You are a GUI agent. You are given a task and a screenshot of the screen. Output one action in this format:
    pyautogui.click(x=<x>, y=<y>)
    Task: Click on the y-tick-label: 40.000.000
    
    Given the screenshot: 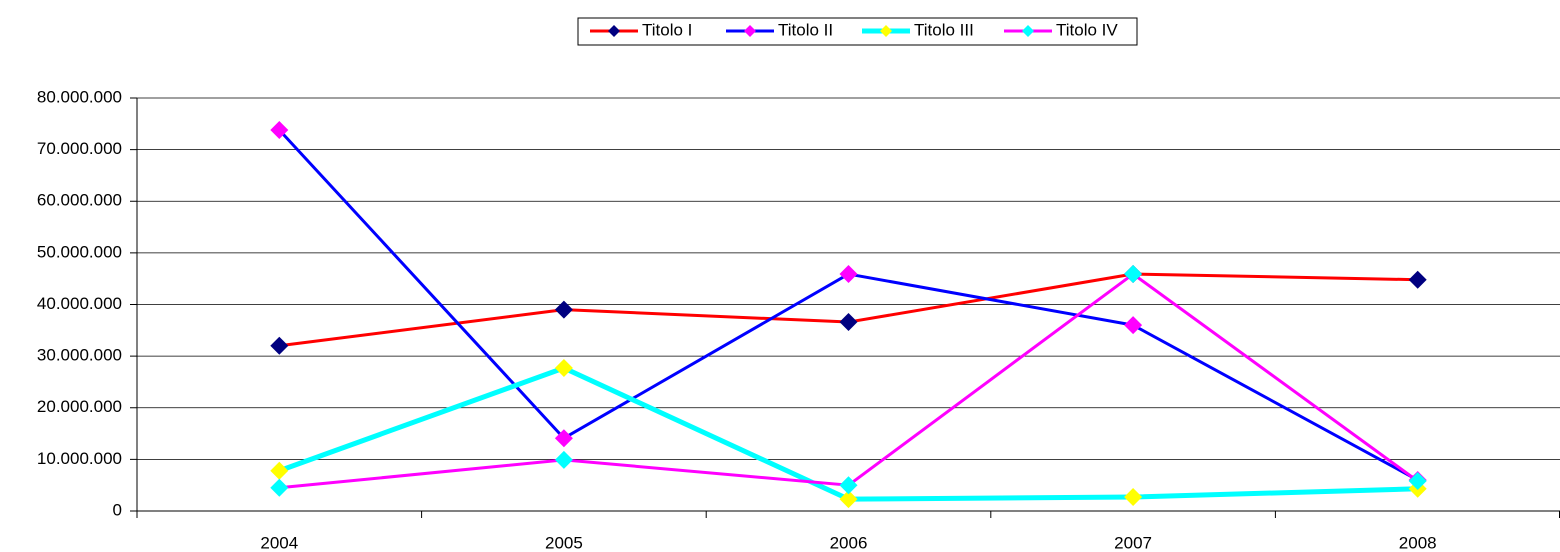 What is the action you would take?
    pyautogui.click(x=79, y=303)
    